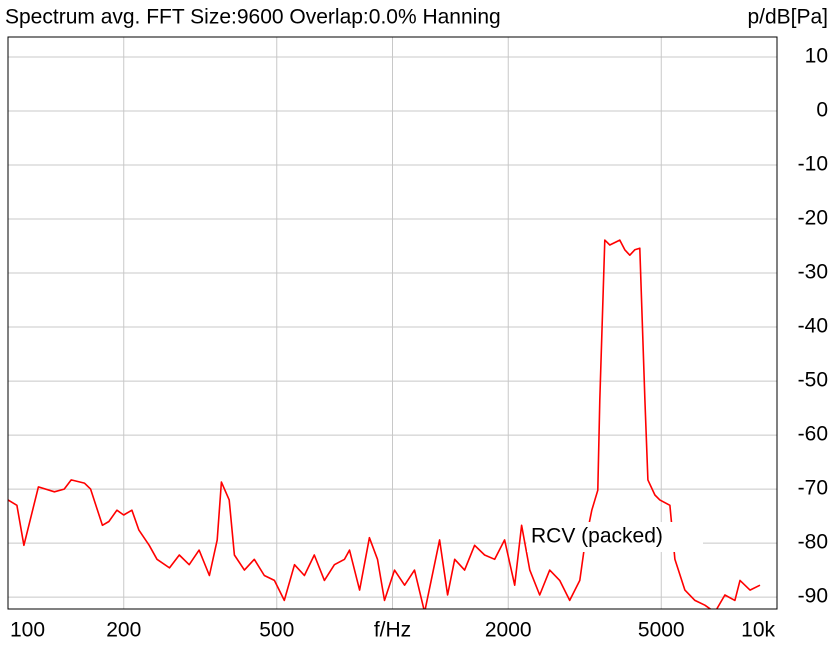 The image size is (831, 645). What do you see at coordinates (787, 17) in the screenshot?
I see `y-axis-label: p/dB[Pa]` at bounding box center [787, 17].